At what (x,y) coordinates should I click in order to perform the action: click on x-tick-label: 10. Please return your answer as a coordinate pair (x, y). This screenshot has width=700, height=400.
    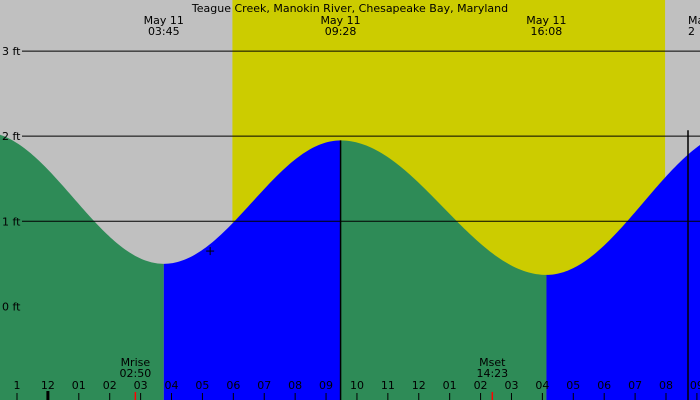
    Looking at the image, I should click on (357, 385).